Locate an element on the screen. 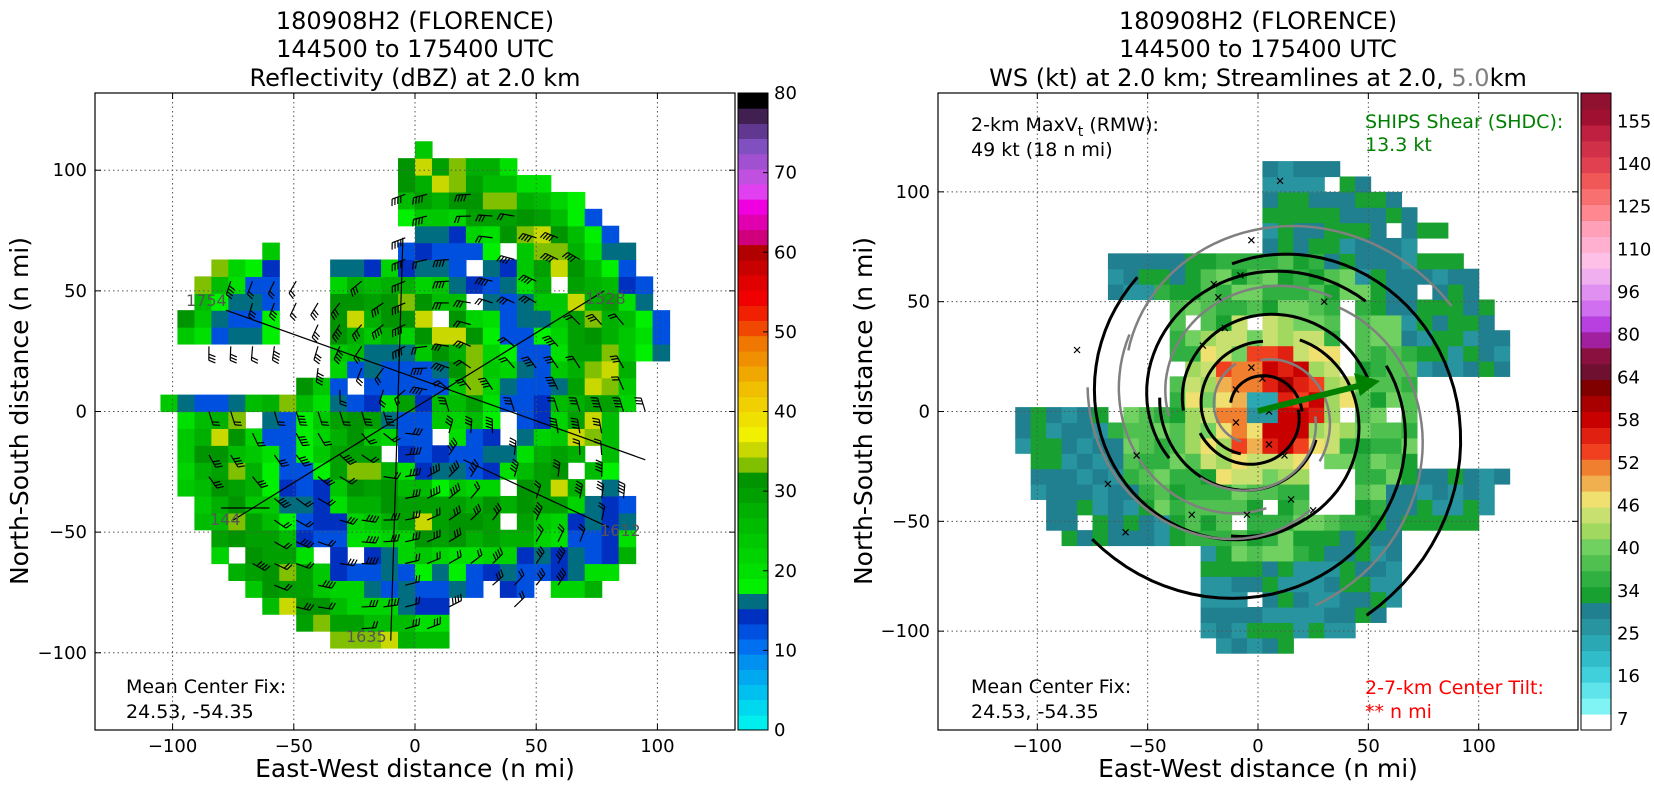 This screenshot has height=787, width=1654. streamlines is located at coordinates (1274, 420).